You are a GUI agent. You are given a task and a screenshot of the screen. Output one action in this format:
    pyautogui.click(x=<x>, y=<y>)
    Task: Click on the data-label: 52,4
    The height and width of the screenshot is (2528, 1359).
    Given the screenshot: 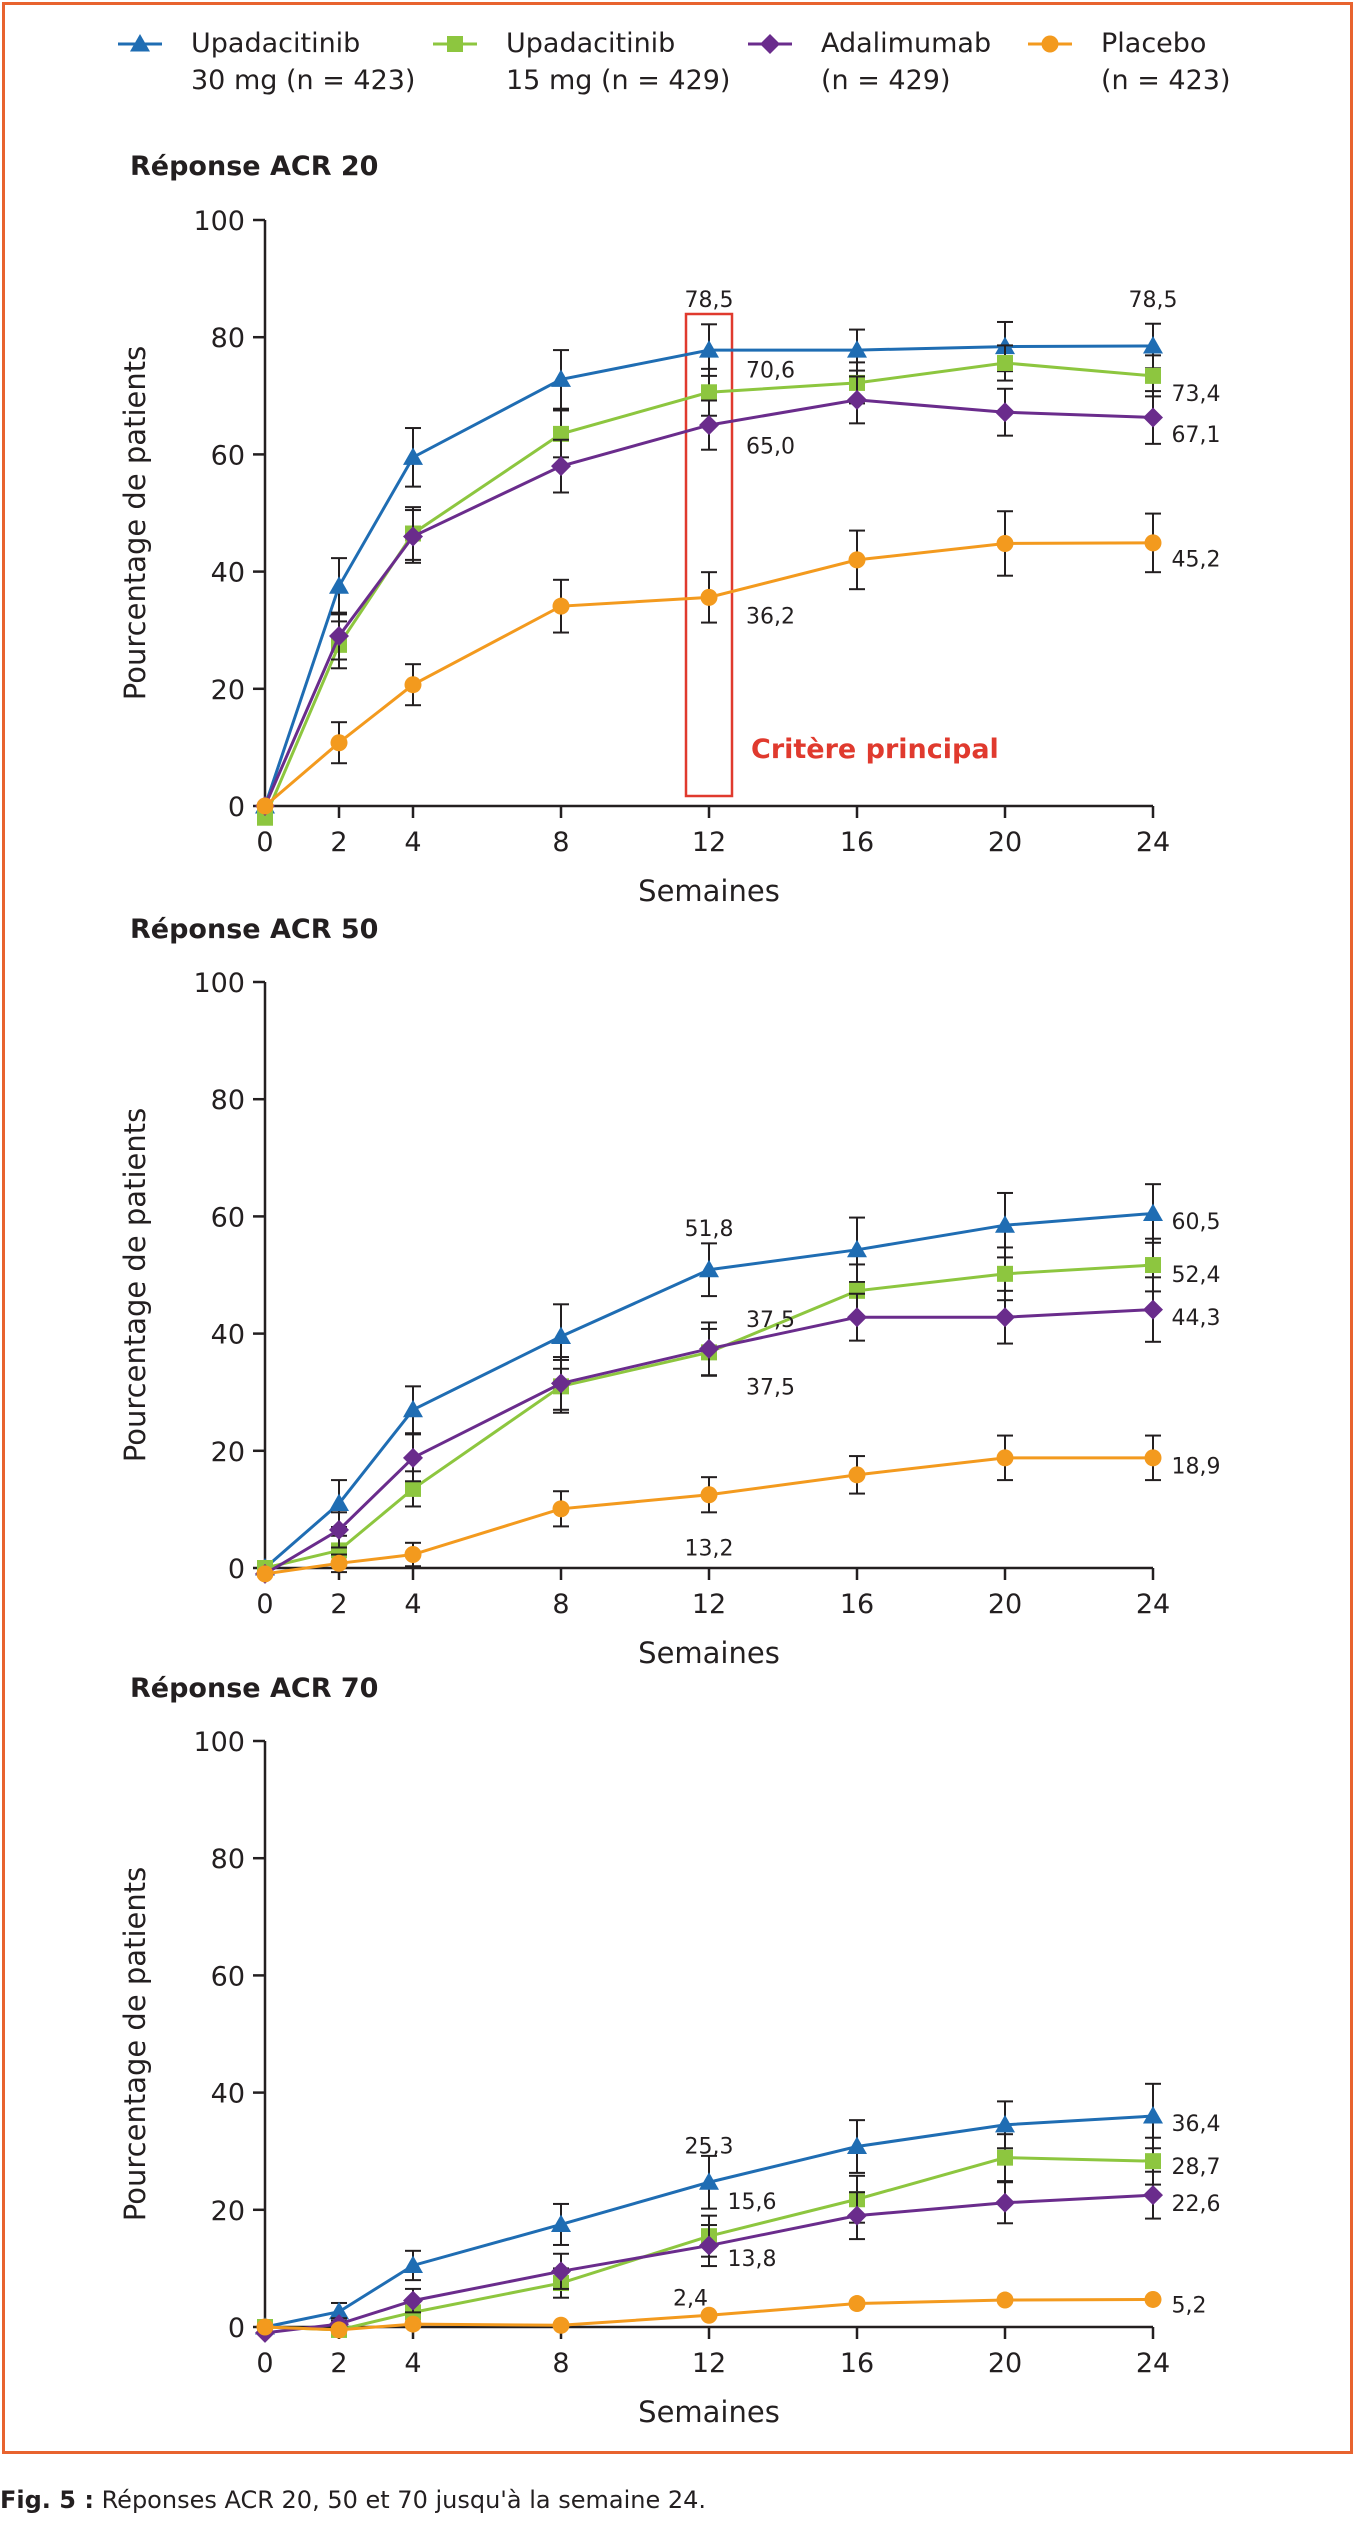 What is the action you would take?
    pyautogui.click(x=1196, y=1275)
    